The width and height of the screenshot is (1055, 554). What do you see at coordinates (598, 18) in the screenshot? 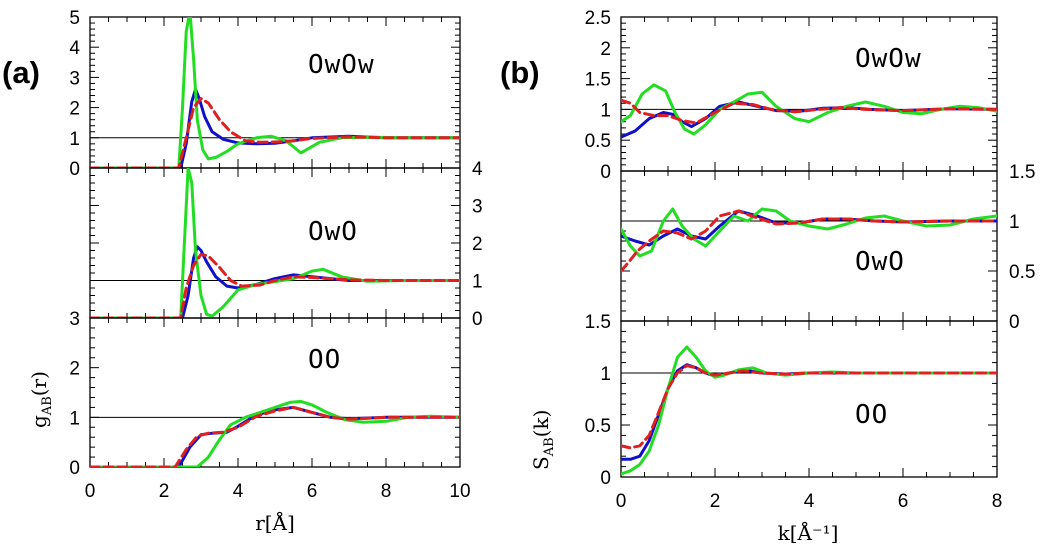
I see `y-tick-label-b-owow: 2.5` at bounding box center [598, 18].